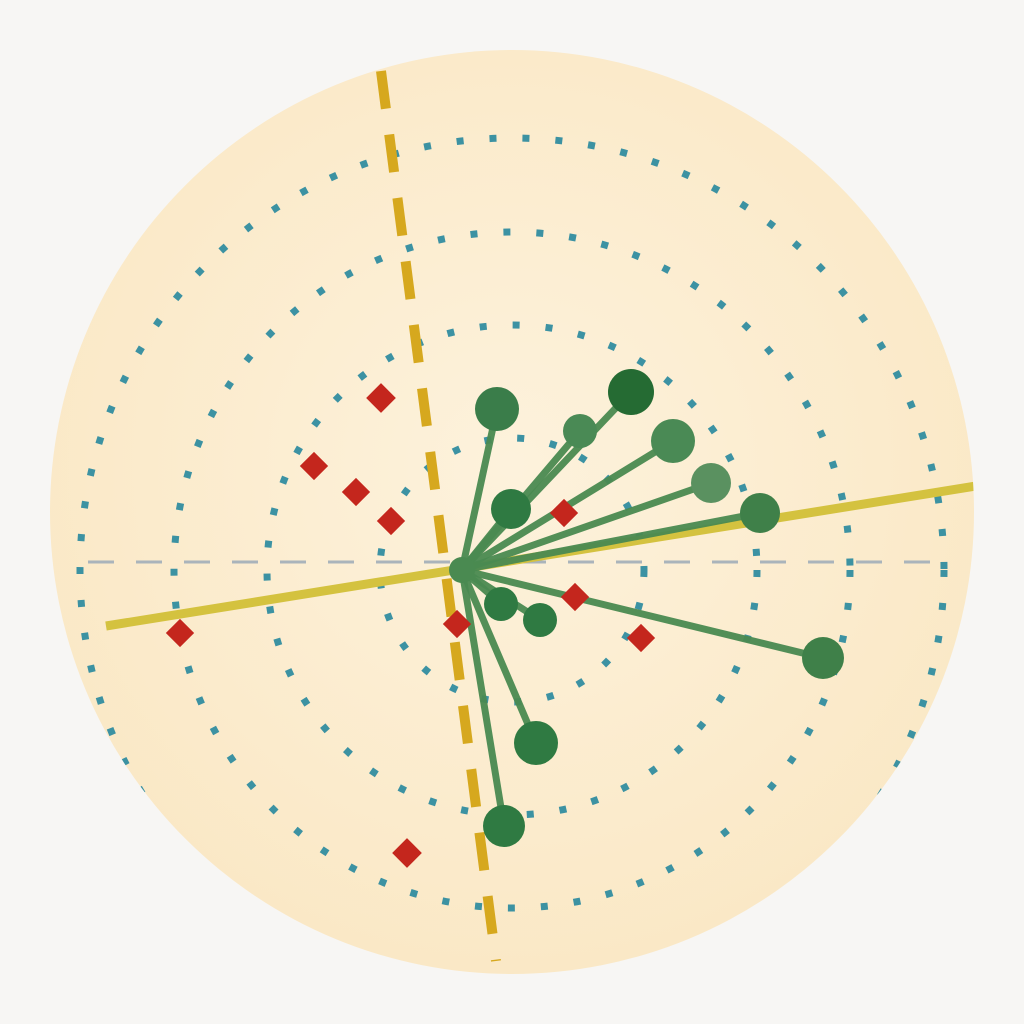 This screenshot has width=1024, height=1024. What do you see at coordinates (462, 570) in the screenshot?
I see `origin-vertex` at bounding box center [462, 570].